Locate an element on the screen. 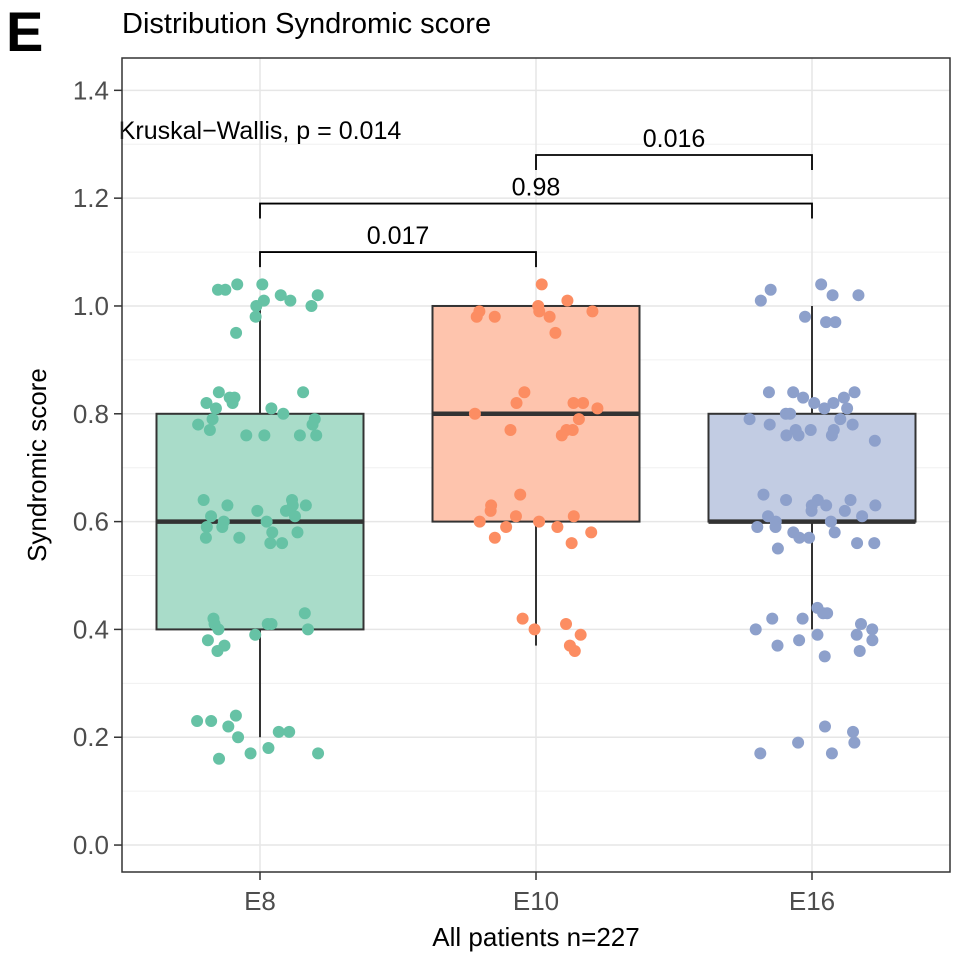 This screenshot has width=973, height=954. x-tick-label: E8 is located at coordinates (260, 901).